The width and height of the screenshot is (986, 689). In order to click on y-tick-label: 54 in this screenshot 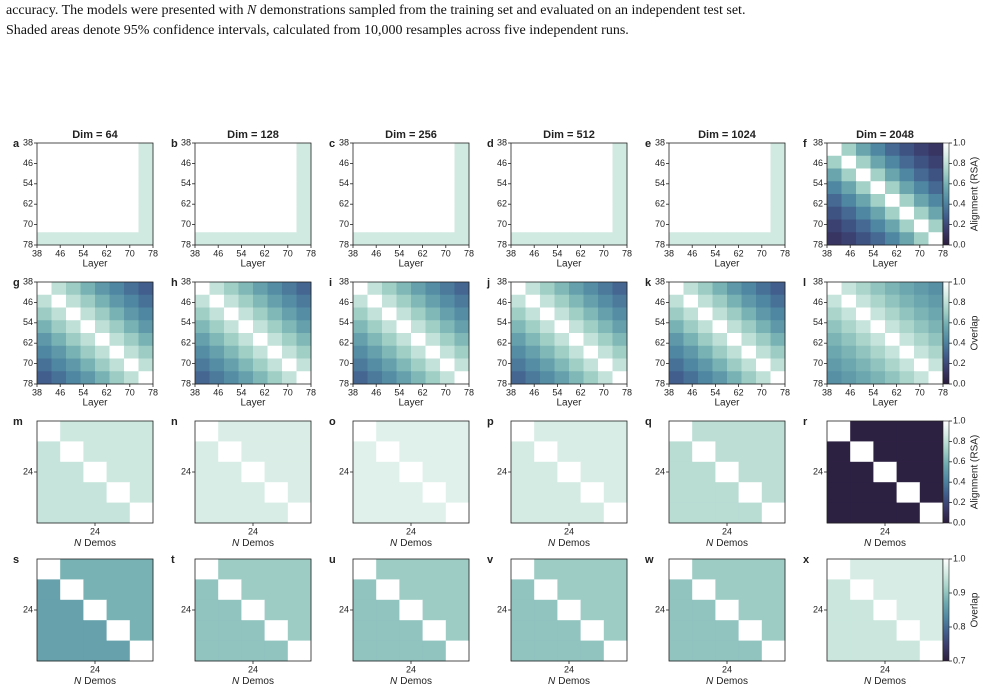, I will do `click(344, 183)`.